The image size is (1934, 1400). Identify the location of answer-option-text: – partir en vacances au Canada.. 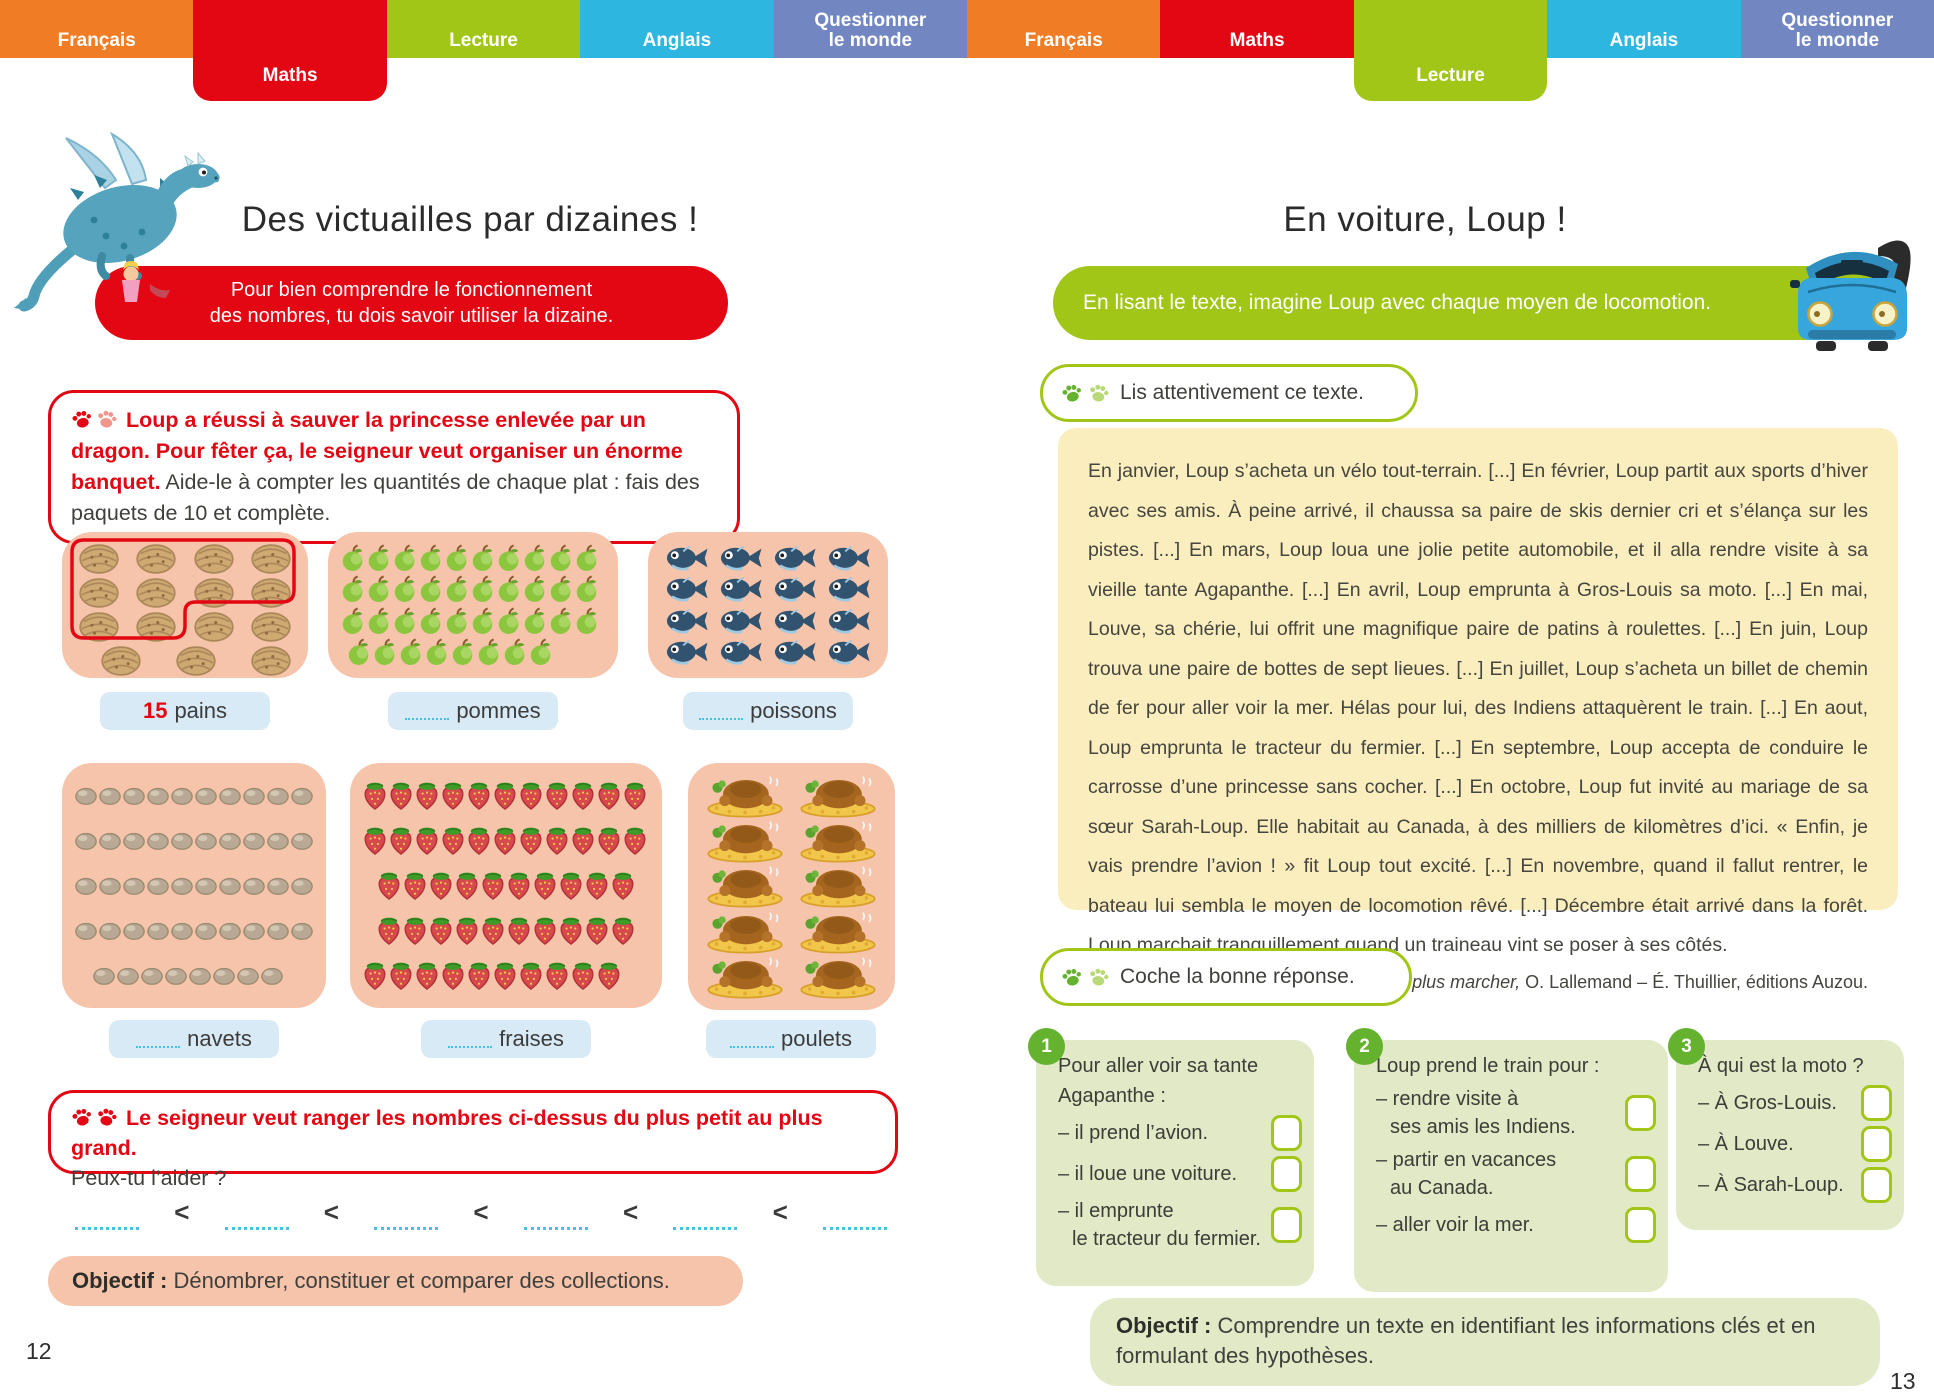
(1497, 1174).